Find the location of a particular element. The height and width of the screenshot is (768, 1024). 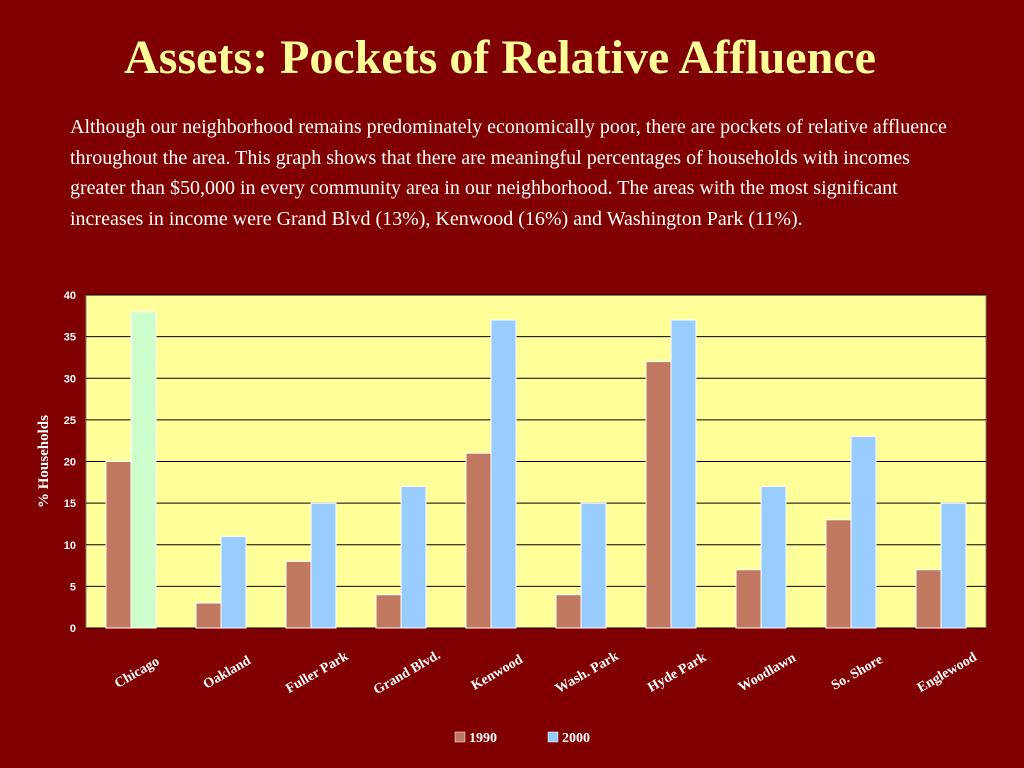

y-tick-label: 5 is located at coordinates (73, 587).